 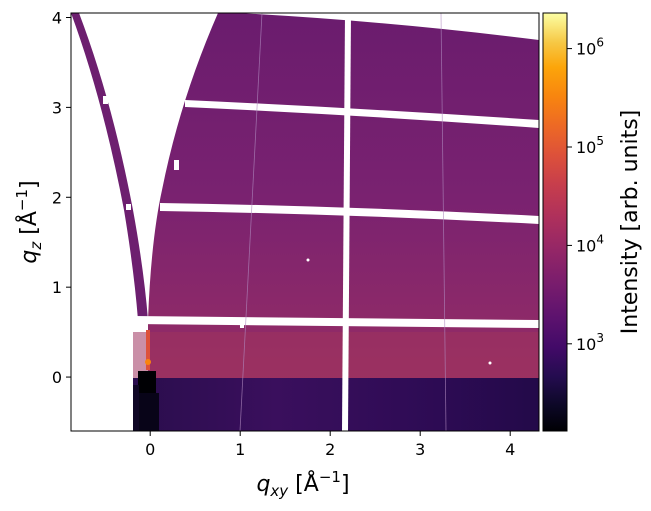 I want to click on y-tick-label: 1, so click(x=57, y=287).